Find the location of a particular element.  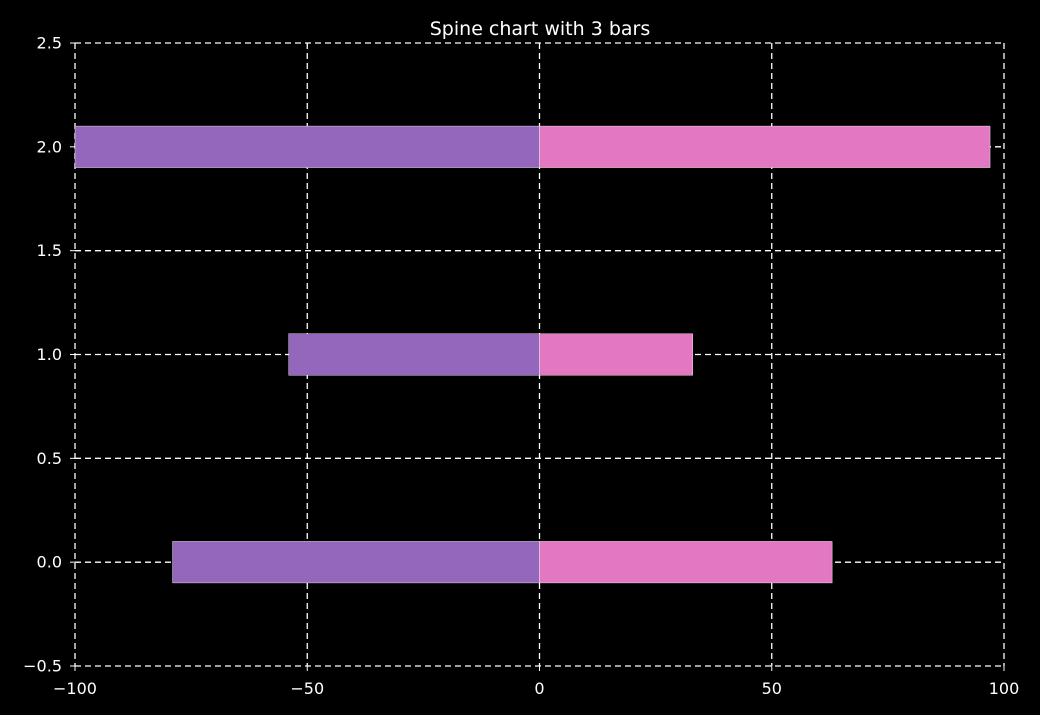

y-tick-label: 0.5 is located at coordinates (49, 458).